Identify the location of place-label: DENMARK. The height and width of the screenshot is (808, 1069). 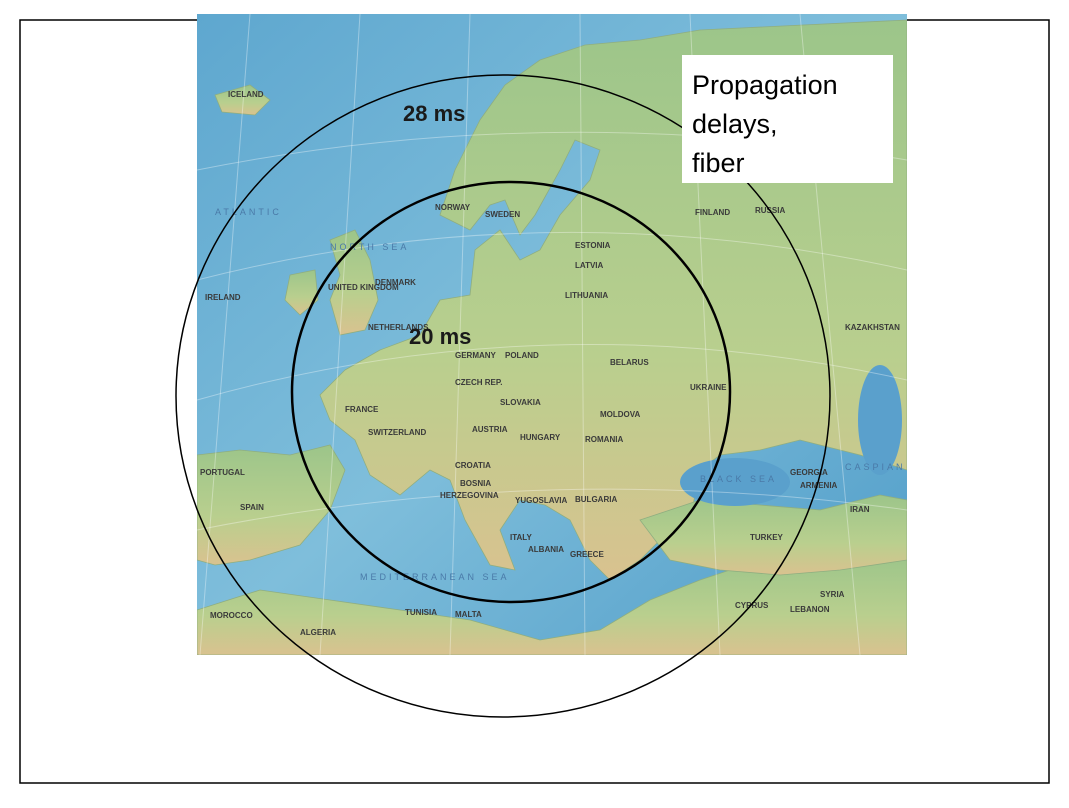
(395, 282).